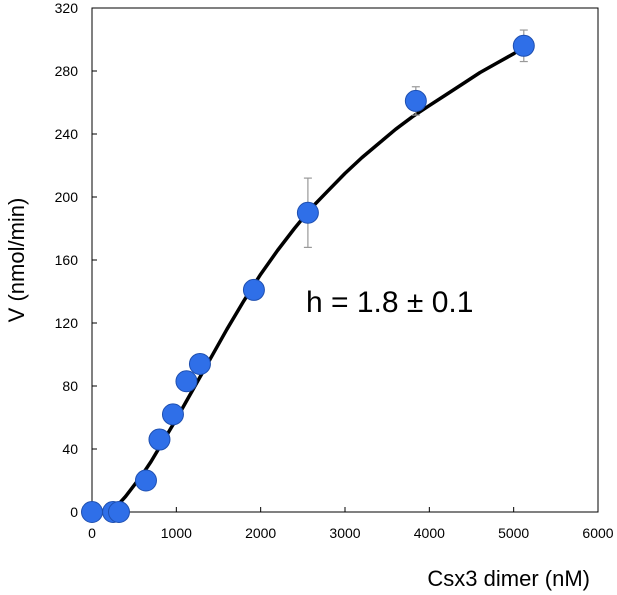 The height and width of the screenshot is (595, 617). What do you see at coordinates (67, 323) in the screenshot?
I see `y-tick-label: 120` at bounding box center [67, 323].